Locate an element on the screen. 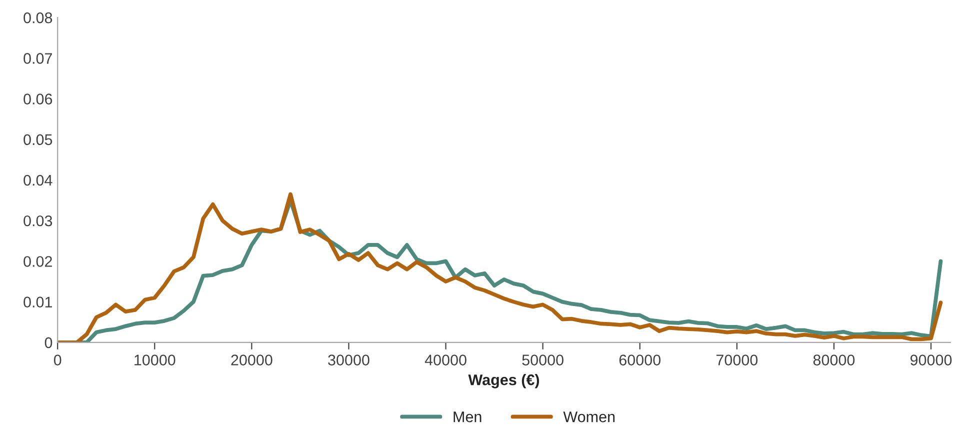 The height and width of the screenshot is (439, 960). y-tick-label: 0.04 is located at coordinates (38, 180).